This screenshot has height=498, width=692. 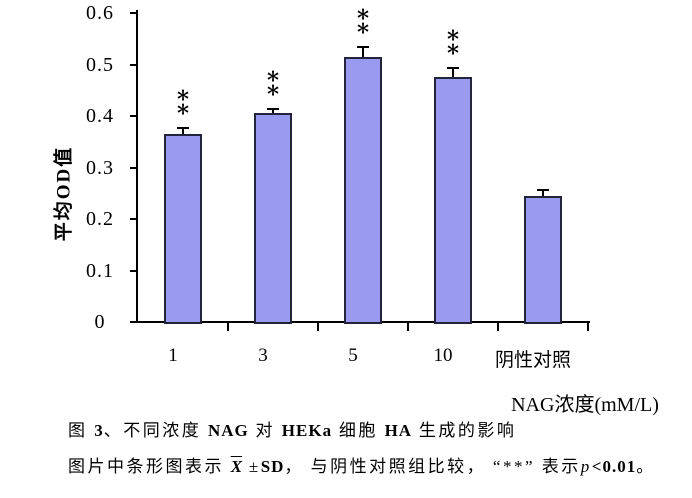 What do you see at coordinates (100, 219) in the screenshot?
I see `y-axis-tick-label: 0.2` at bounding box center [100, 219].